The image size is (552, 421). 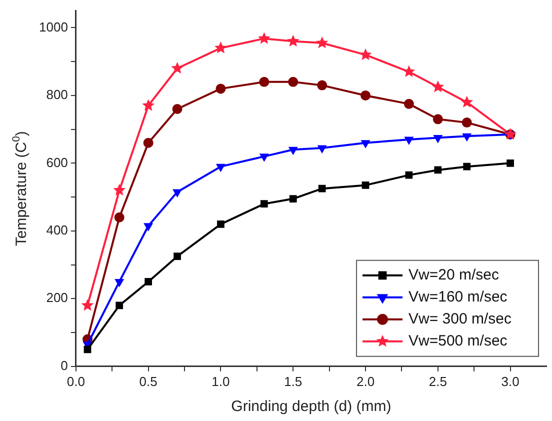 What do you see at coordinates (20, 188) in the screenshot?
I see `y-axis-title: Temperature (C0)` at bounding box center [20, 188].